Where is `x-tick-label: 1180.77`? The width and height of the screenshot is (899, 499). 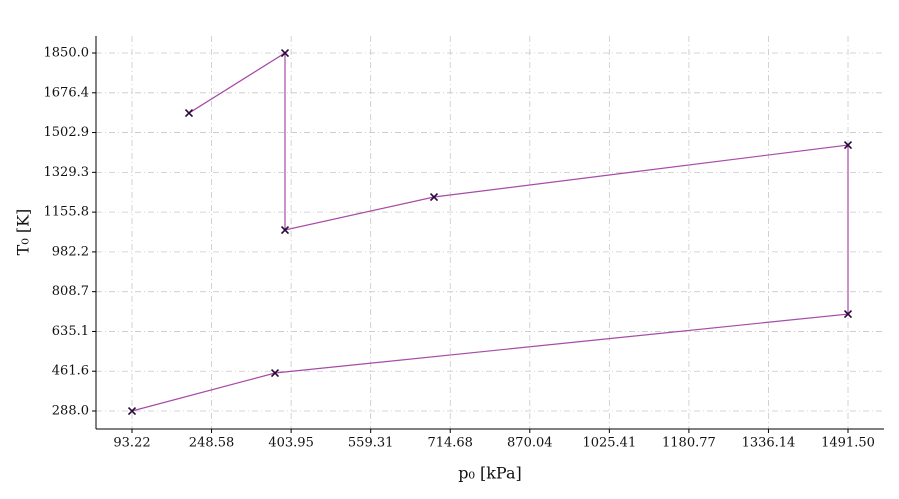 x-tick-label: 1180.77 is located at coordinates (689, 443).